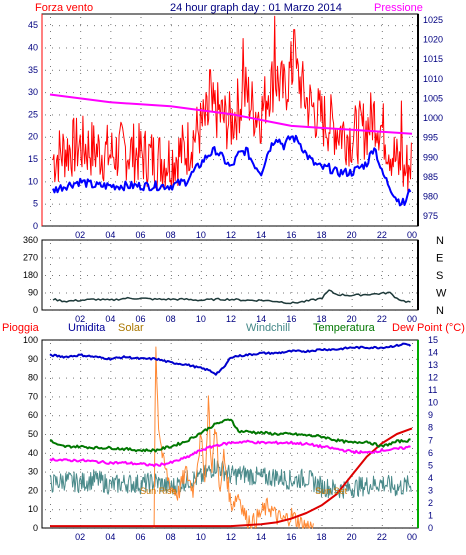 The height and width of the screenshot is (555, 466). Describe the element at coordinates (433, 365) in the screenshot. I see `y-right-tick-label: 13` at that location.